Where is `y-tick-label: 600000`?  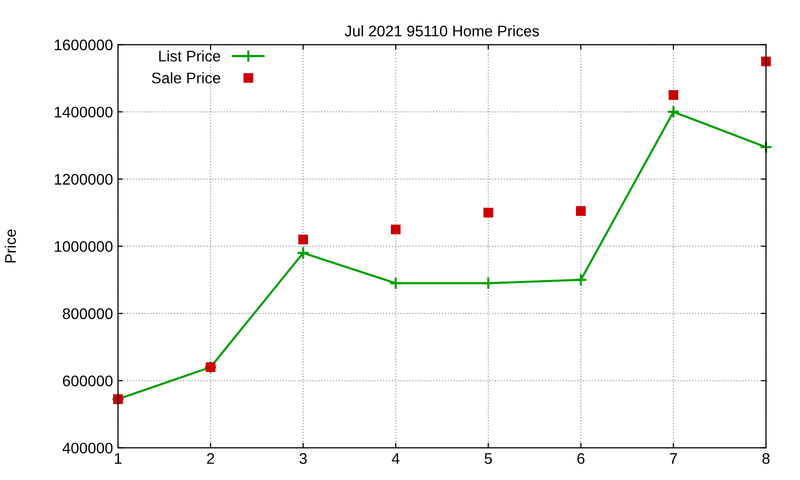 y-tick-label: 600000 is located at coordinates (87, 381).